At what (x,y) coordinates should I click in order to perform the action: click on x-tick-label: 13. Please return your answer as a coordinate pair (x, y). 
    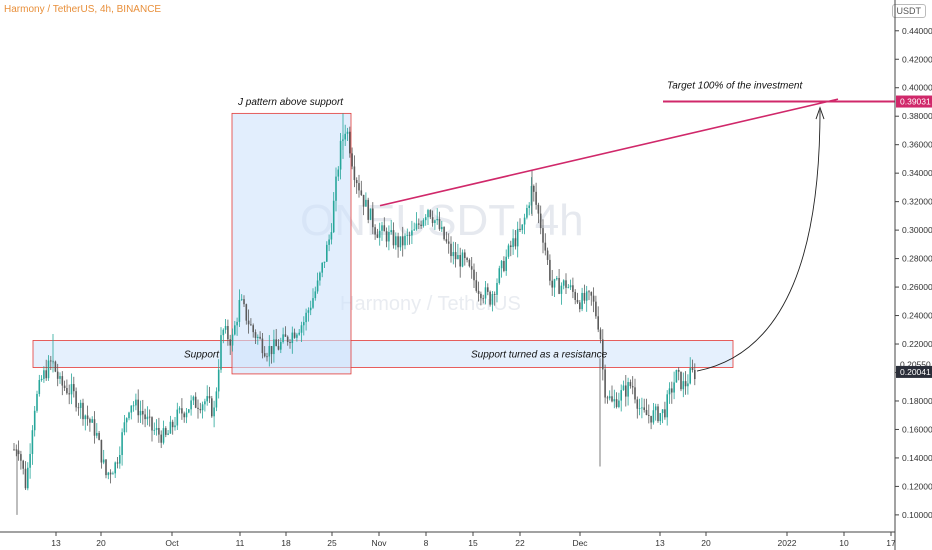
    Looking at the image, I should click on (56, 543).